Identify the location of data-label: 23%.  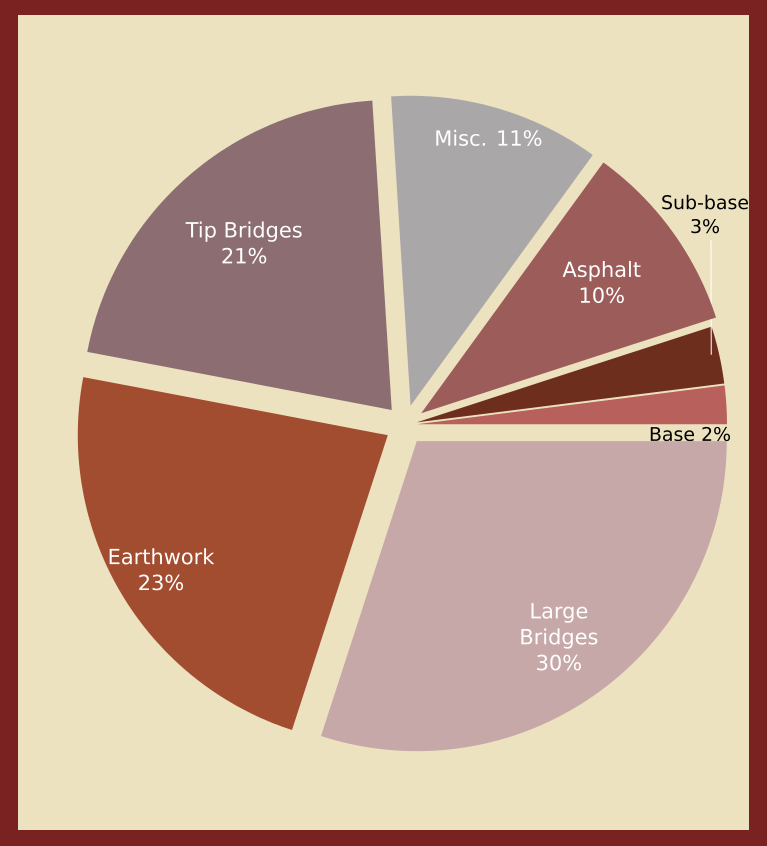
(161, 582).